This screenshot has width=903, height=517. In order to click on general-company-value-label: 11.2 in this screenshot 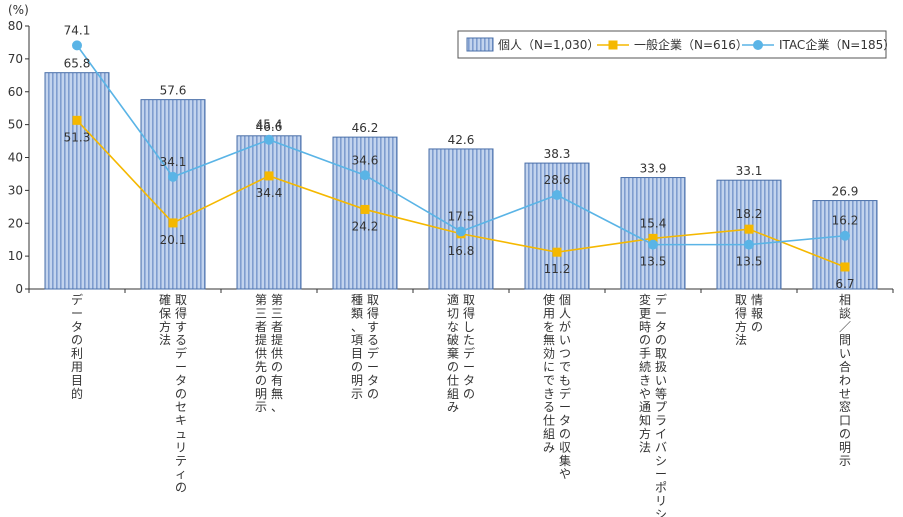, I will do `click(557, 269)`.